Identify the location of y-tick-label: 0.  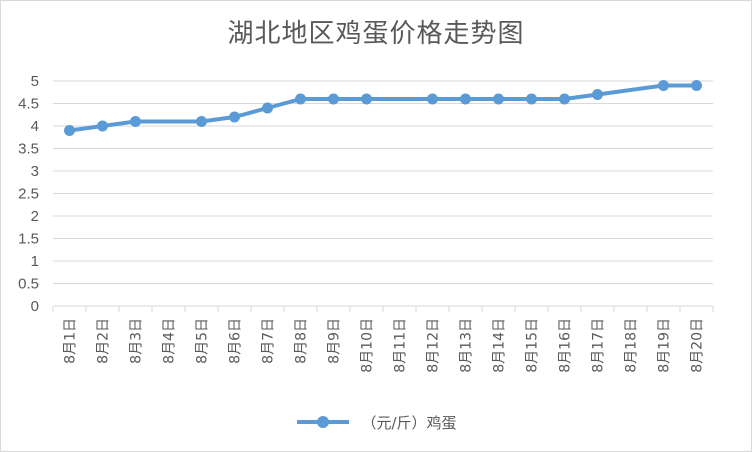
(35, 306).